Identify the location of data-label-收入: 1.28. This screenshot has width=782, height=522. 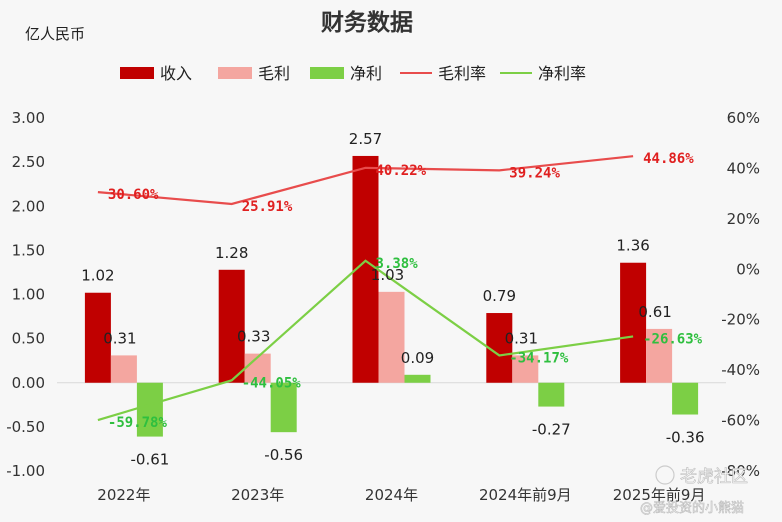
(231, 253).